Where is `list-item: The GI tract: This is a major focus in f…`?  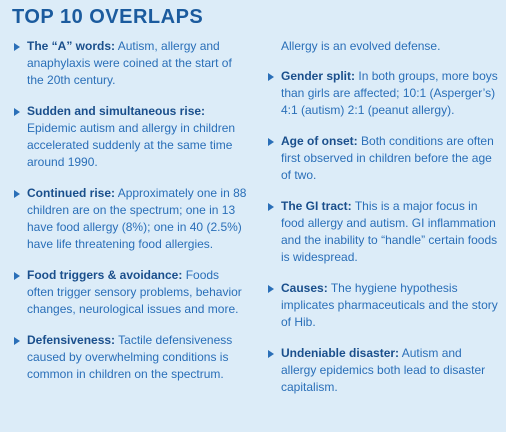 list-item: The GI tract: This is a major focus in f… is located at coordinates (382, 232).